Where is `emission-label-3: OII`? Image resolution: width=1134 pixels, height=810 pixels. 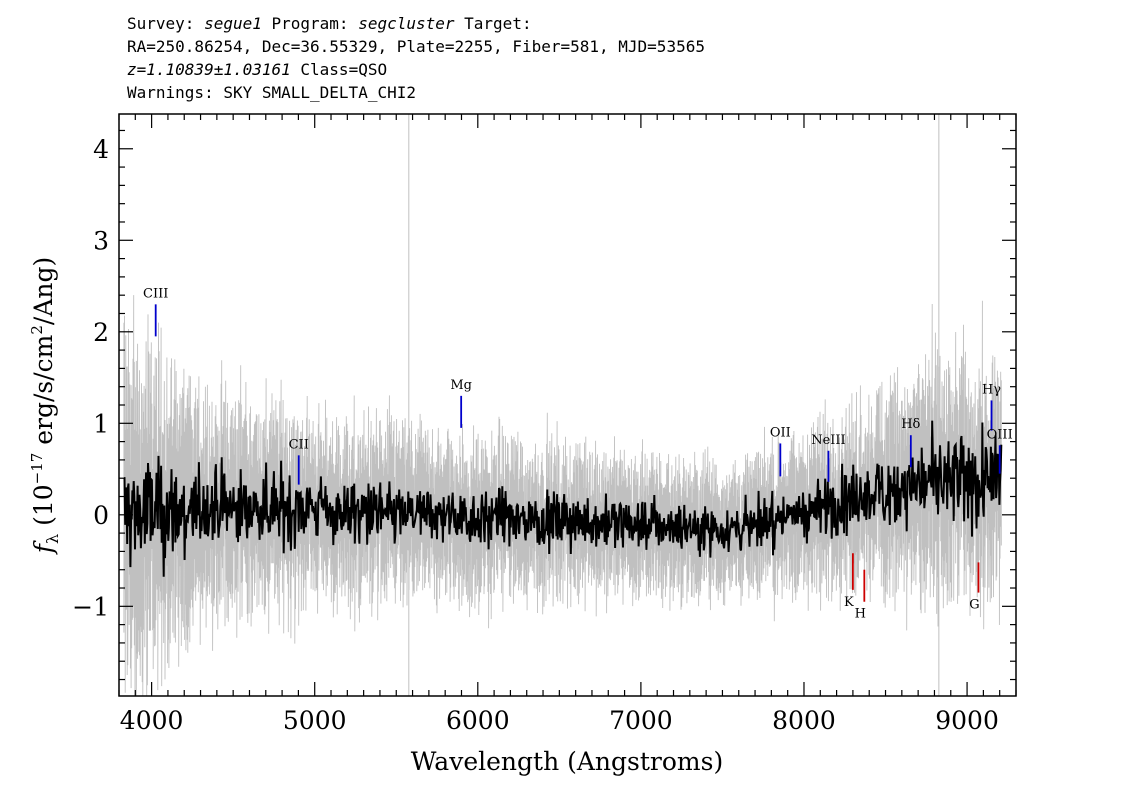
emission-label-3: OII is located at coordinates (780, 432).